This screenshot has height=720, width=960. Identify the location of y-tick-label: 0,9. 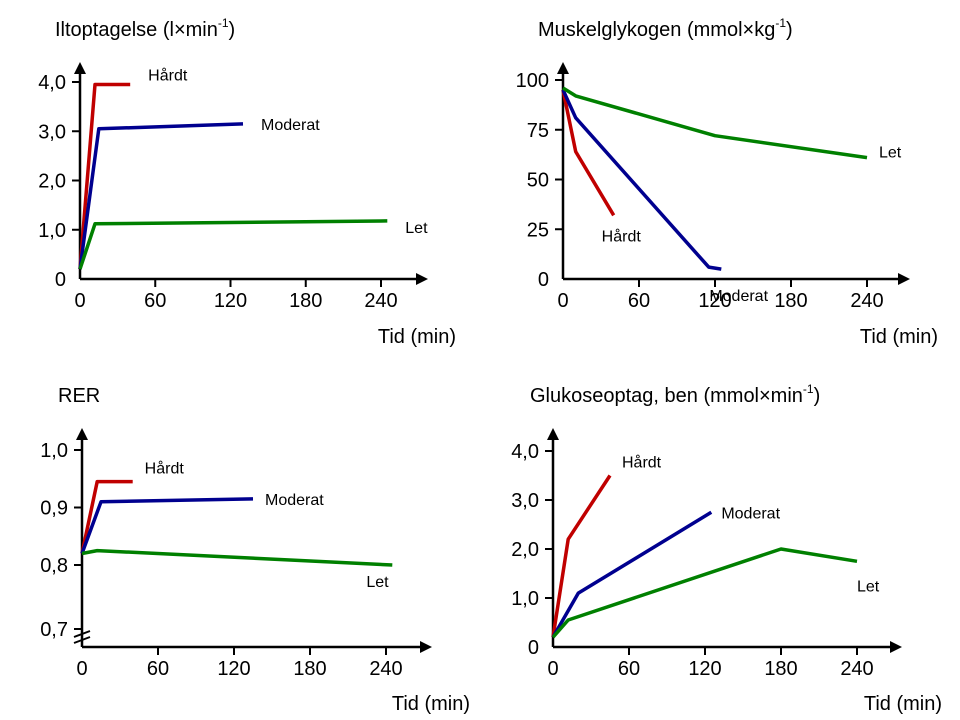
(54, 509).